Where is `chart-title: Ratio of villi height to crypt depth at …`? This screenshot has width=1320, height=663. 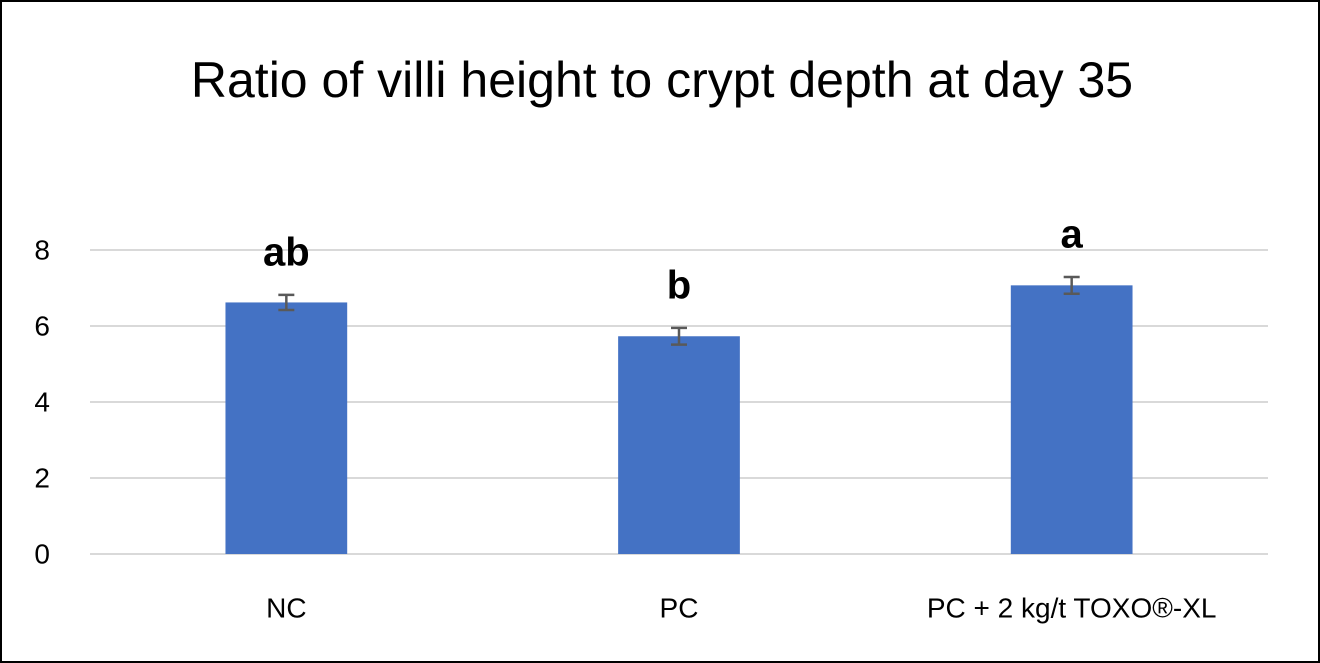
chart-title: Ratio of villi height to crypt depth at … is located at coordinates (662, 80).